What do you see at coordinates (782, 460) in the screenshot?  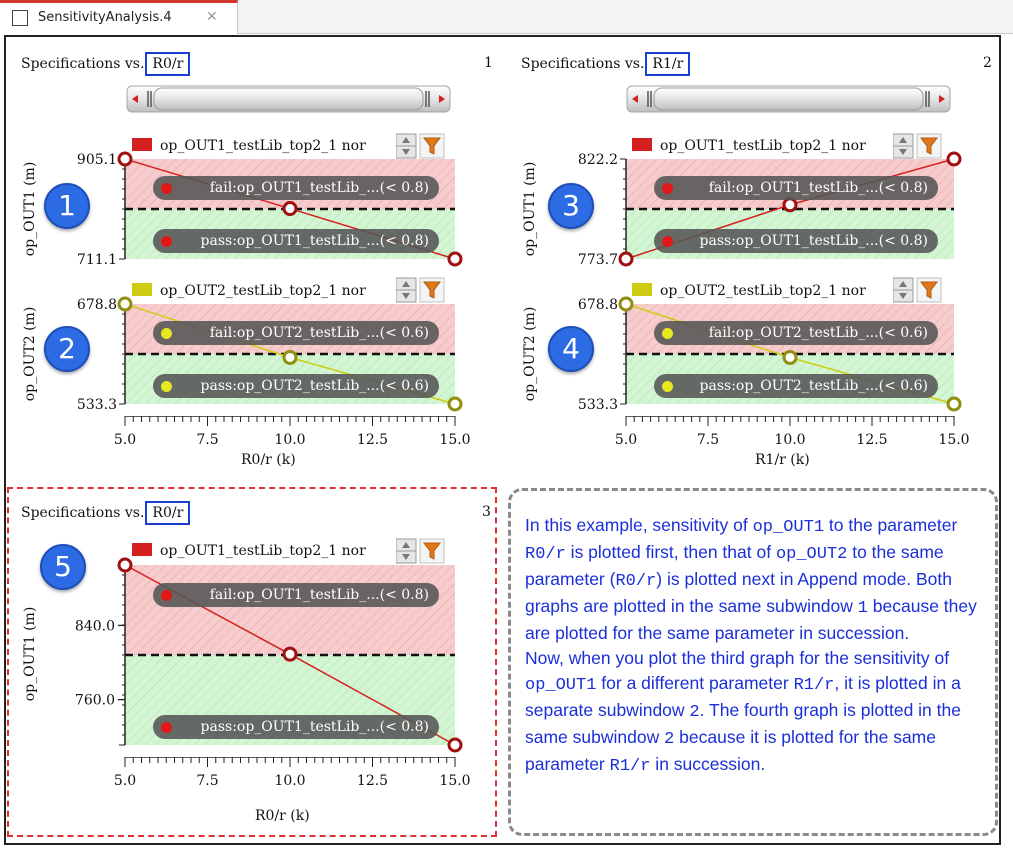 I see `x-axis-label: R1/r (k)` at bounding box center [782, 460].